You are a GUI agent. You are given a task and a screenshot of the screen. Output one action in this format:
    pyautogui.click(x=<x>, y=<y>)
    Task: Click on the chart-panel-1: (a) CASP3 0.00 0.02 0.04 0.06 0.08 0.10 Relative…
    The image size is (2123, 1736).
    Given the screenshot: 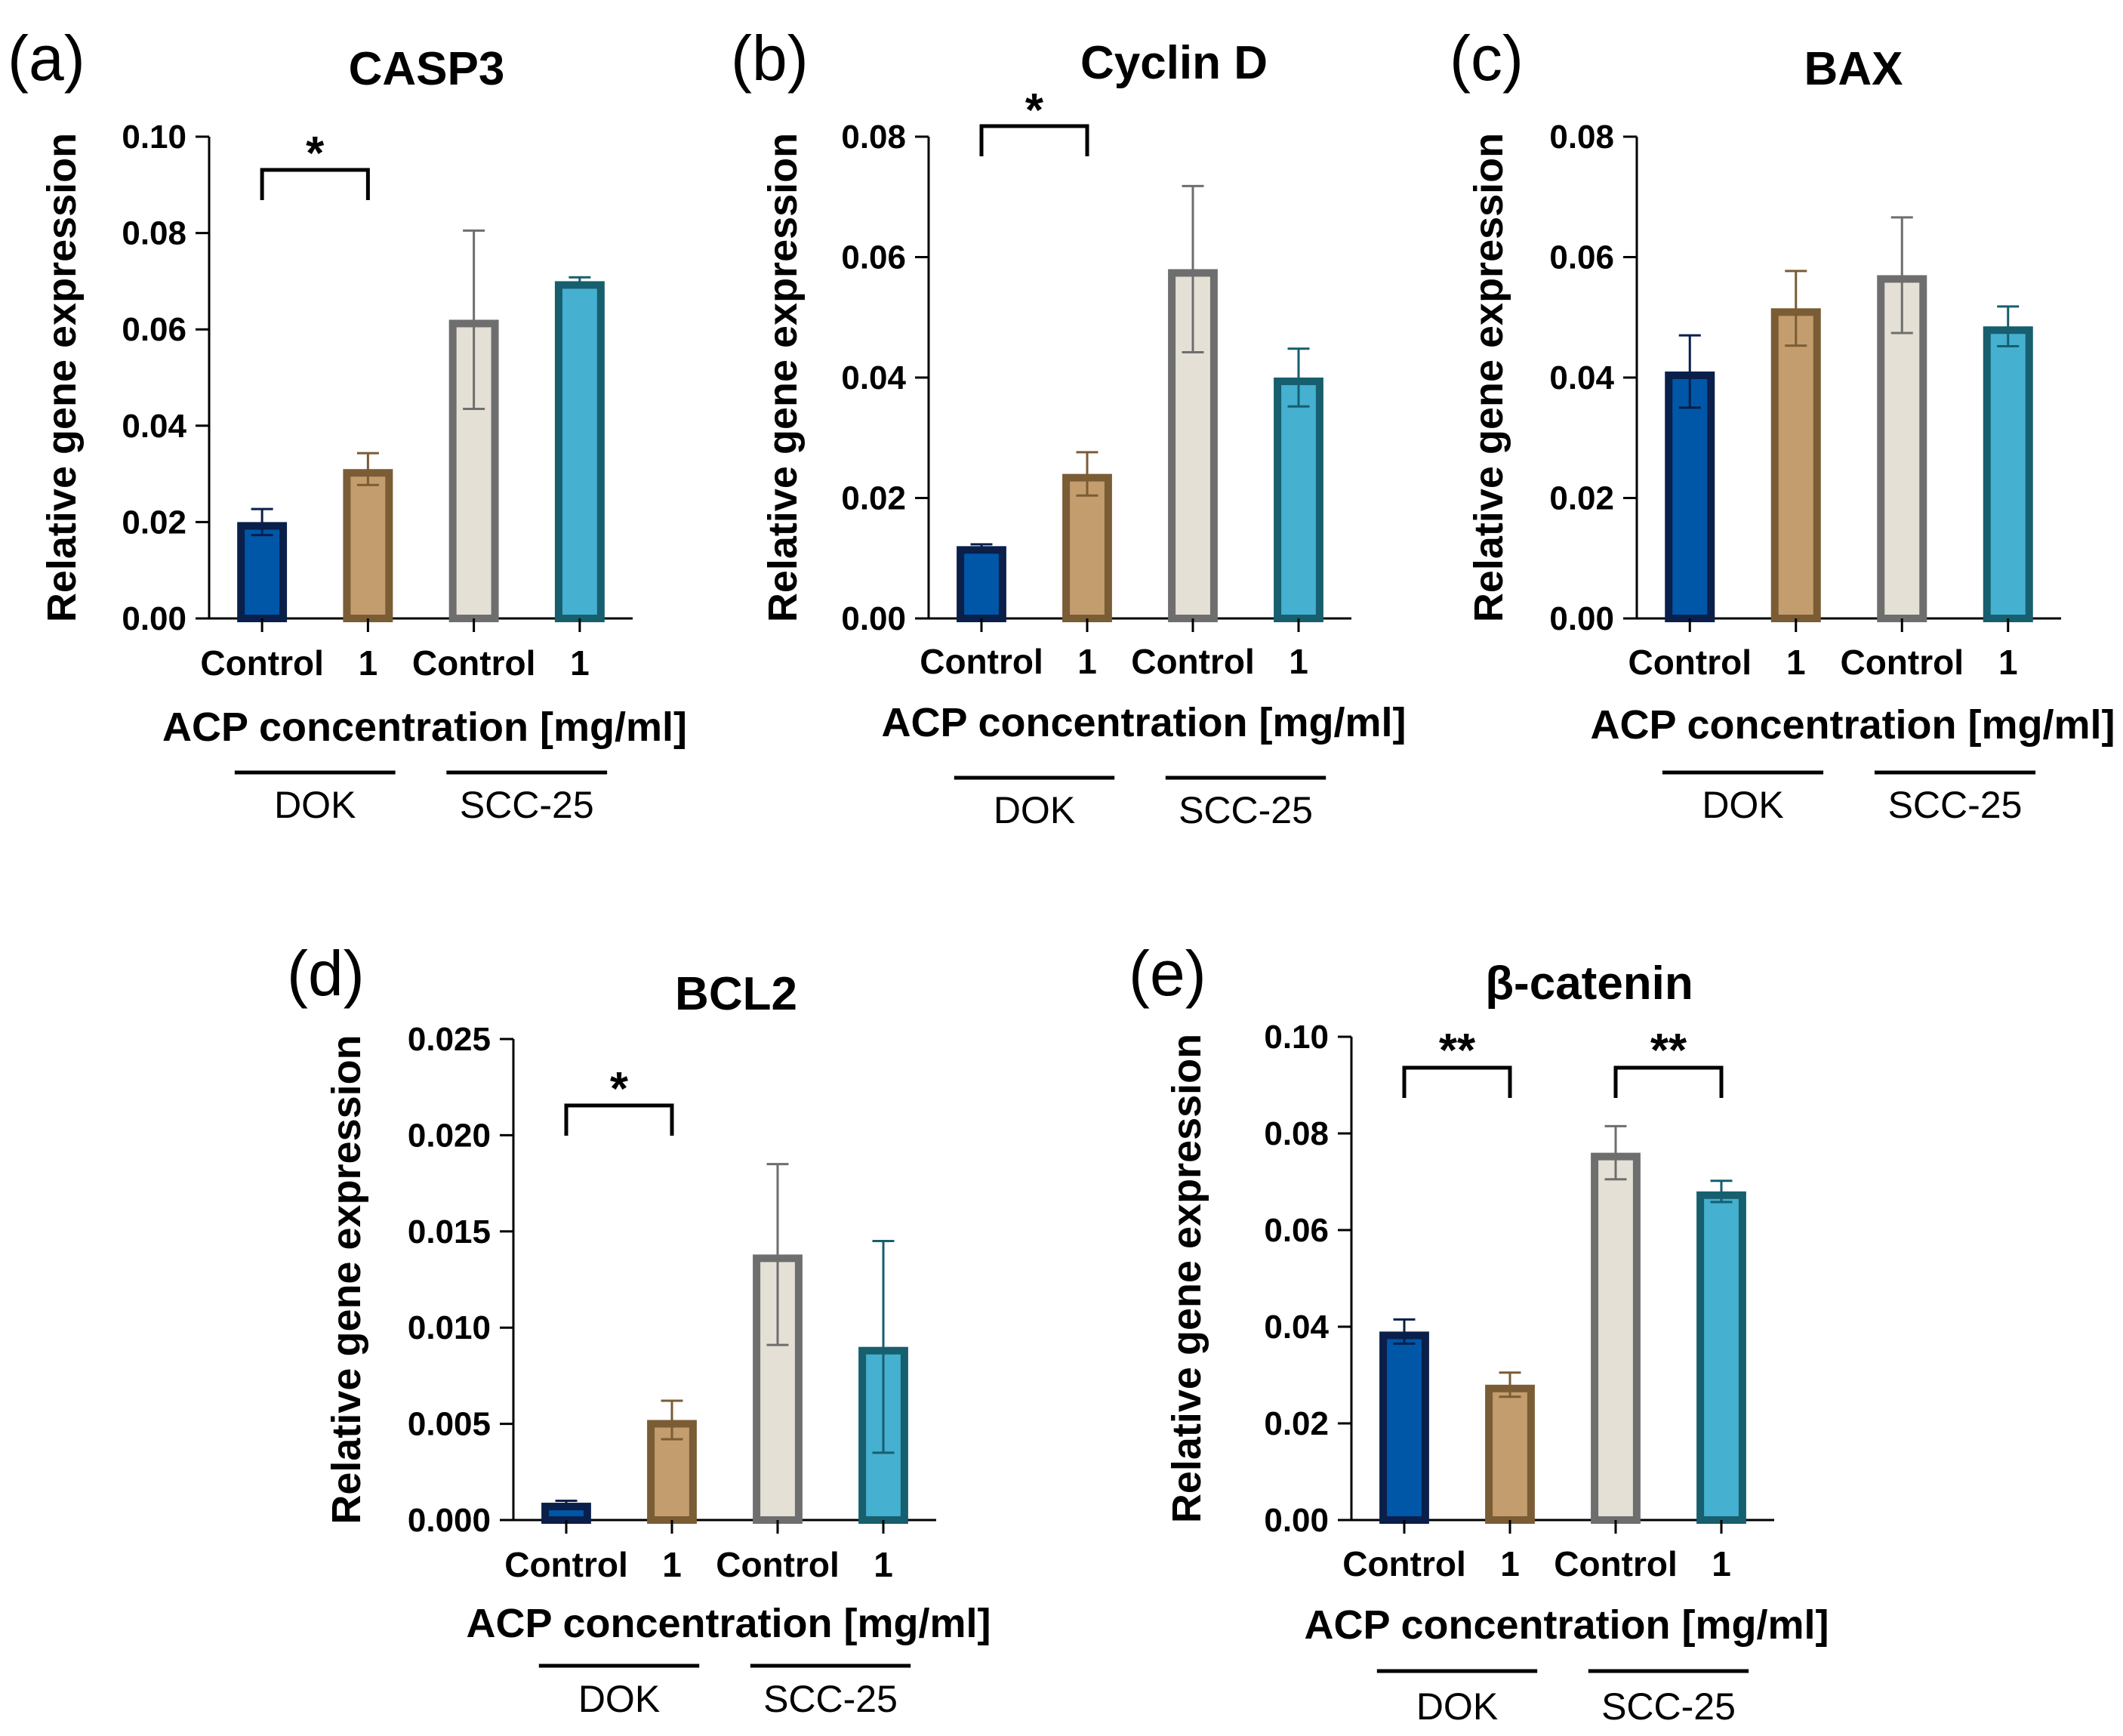 What is the action you would take?
    pyautogui.click(x=347, y=424)
    